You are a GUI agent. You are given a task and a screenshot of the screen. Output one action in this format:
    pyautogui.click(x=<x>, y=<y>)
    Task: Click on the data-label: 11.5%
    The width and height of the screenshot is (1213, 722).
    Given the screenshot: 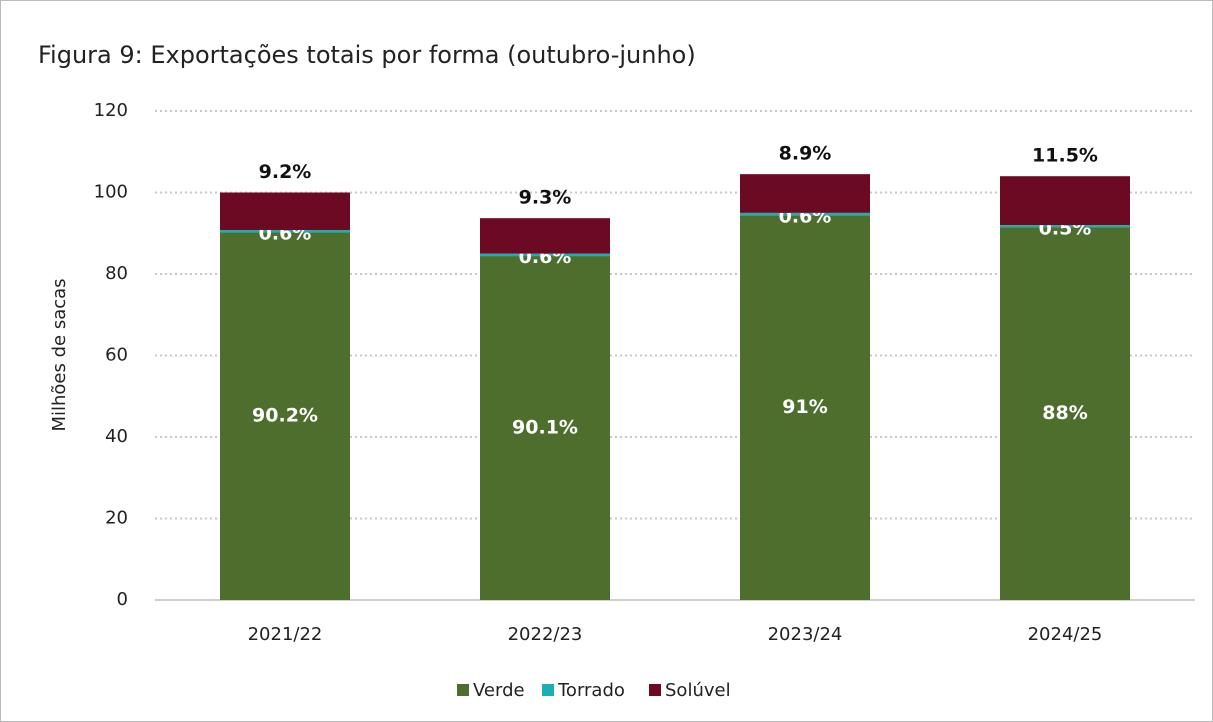 What is the action you would take?
    pyautogui.click(x=1065, y=156)
    